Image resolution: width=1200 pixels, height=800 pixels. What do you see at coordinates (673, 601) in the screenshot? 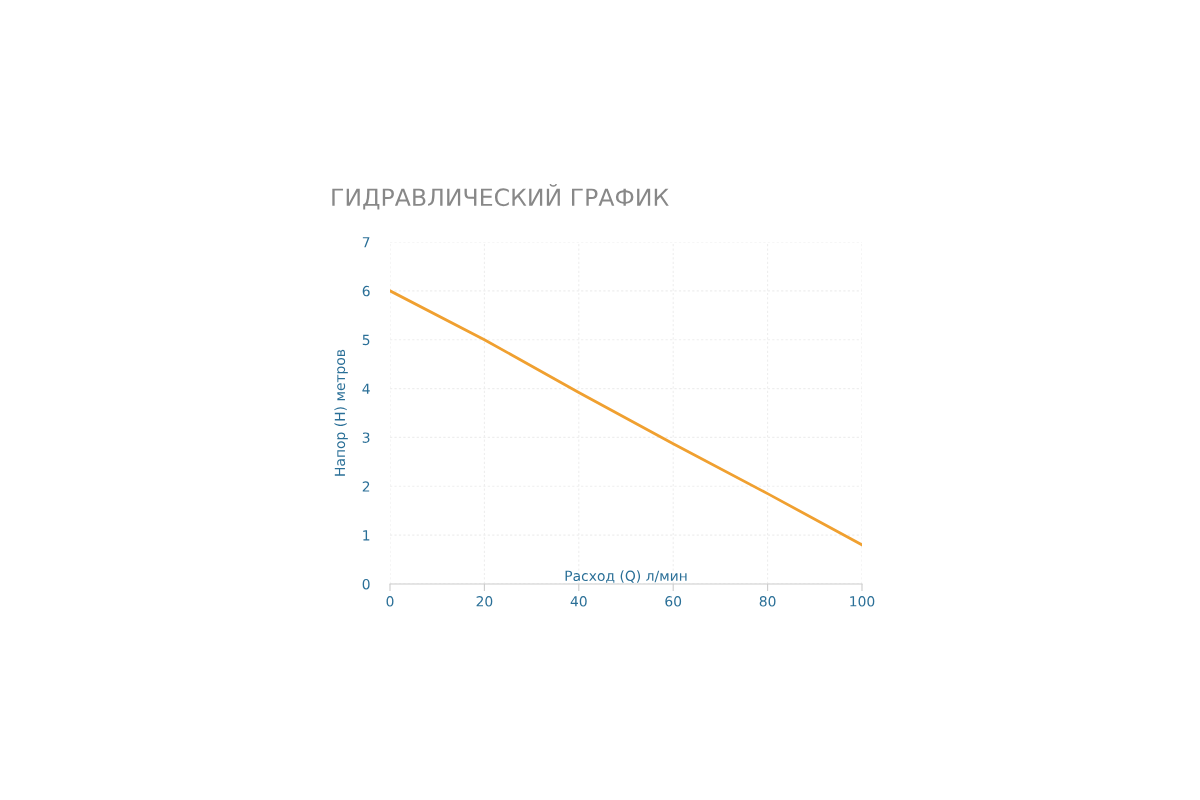
I see `x-tick-label: 60` at bounding box center [673, 601].